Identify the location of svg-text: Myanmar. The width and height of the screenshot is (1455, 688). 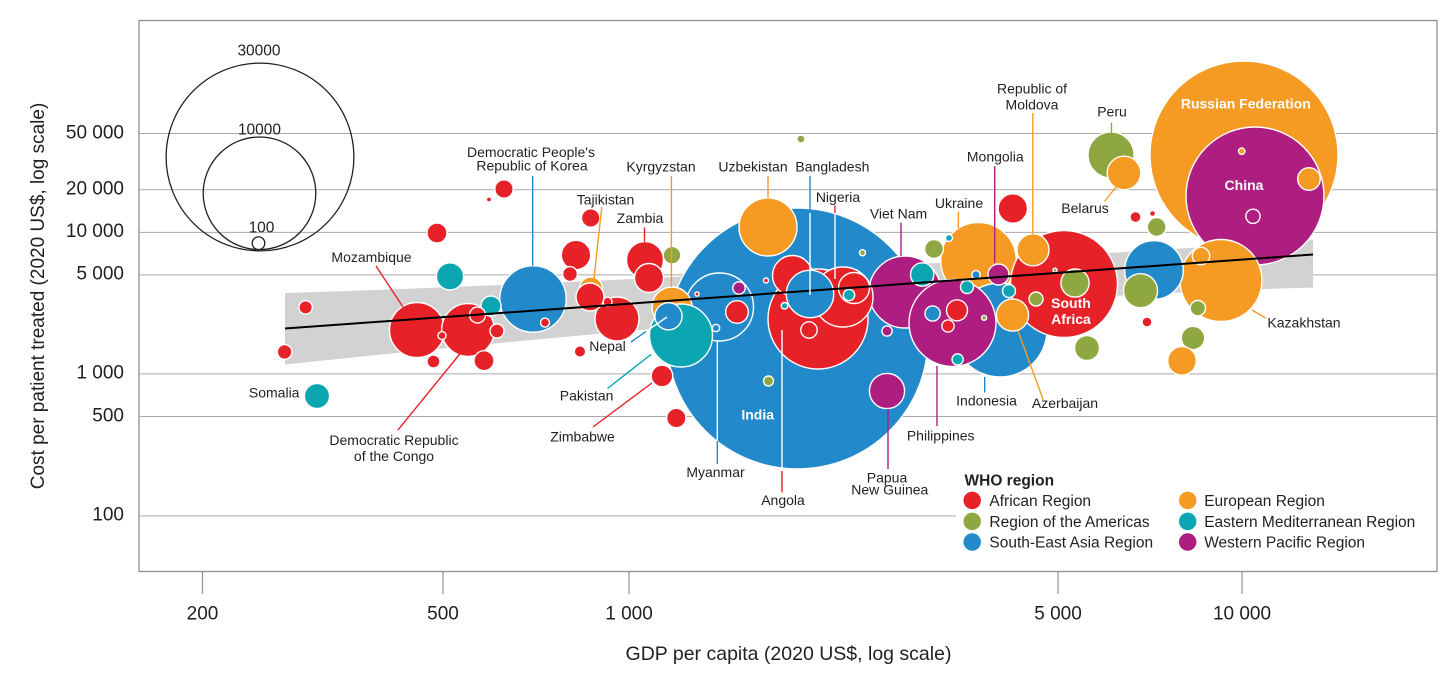
(715, 472).